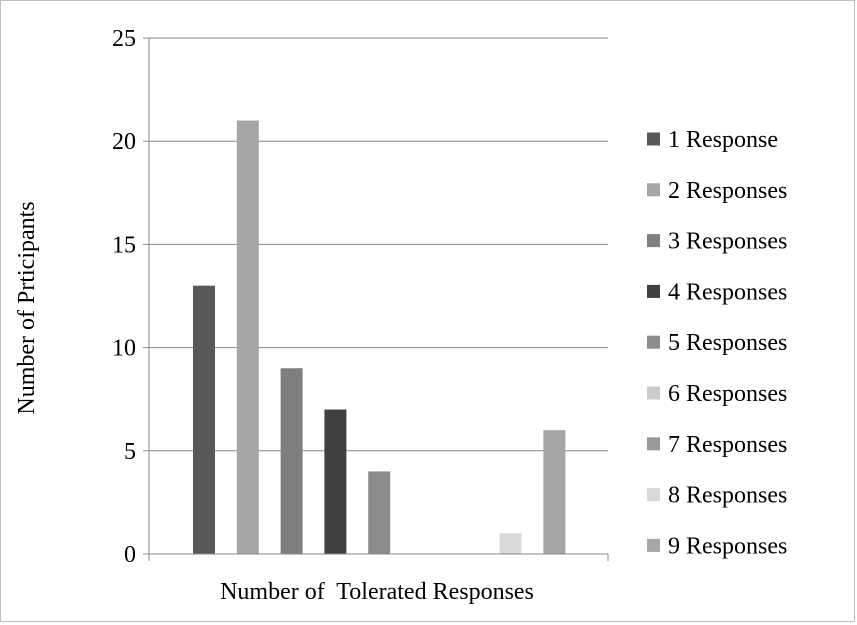 The image size is (857, 625). I want to click on y-axis-label: Number of Prticipants, so click(27, 307).